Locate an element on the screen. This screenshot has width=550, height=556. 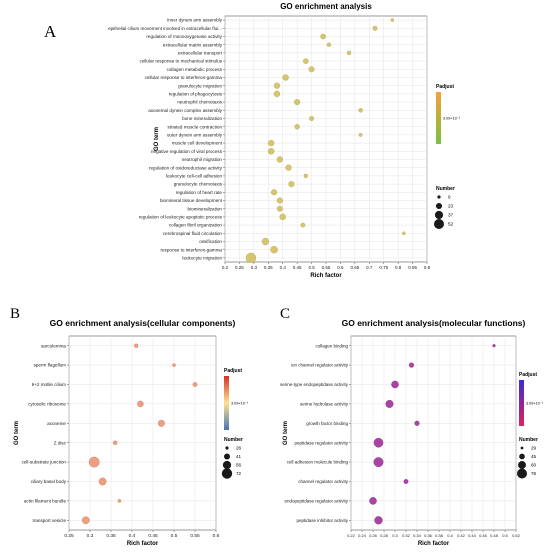
x-tick-label: 0.3 is located at coordinates (254, 267).